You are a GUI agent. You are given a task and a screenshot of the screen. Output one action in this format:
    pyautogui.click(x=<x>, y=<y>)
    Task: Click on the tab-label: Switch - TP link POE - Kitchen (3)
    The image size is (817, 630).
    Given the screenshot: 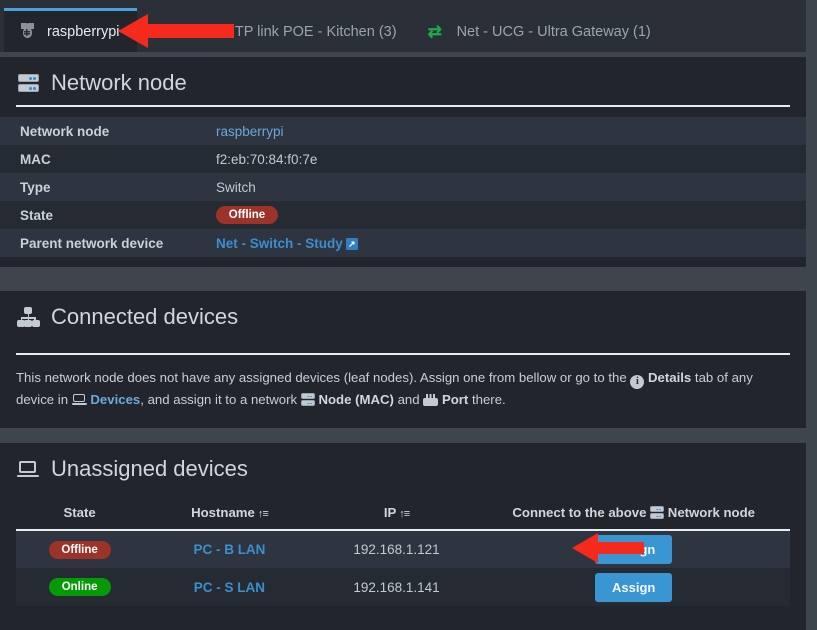 What is the action you would take?
    pyautogui.click(x=288, y=31)
    